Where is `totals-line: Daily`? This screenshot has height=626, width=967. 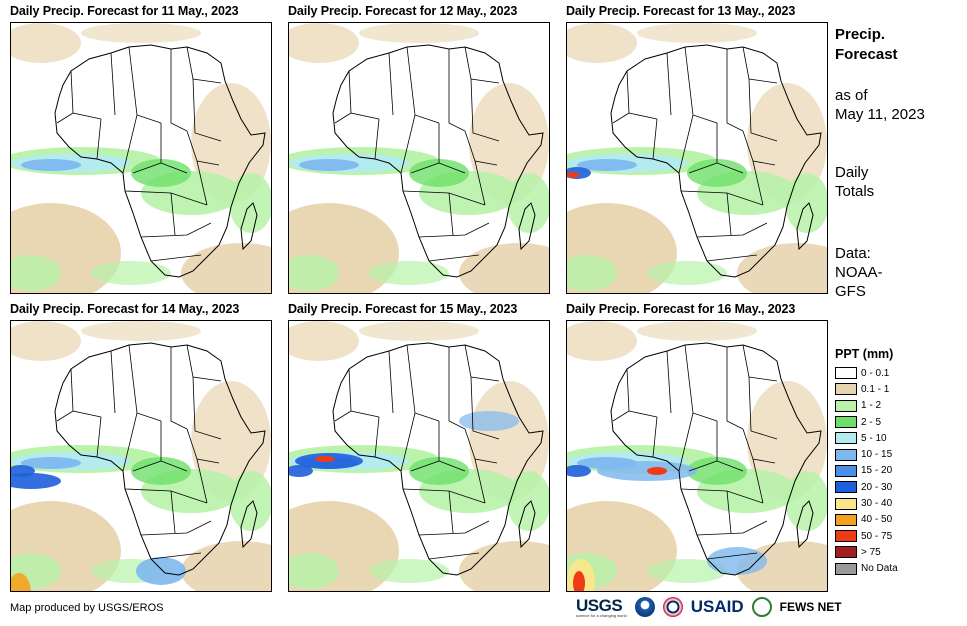 totals-line: Daily is located at coordinates (852, 172).